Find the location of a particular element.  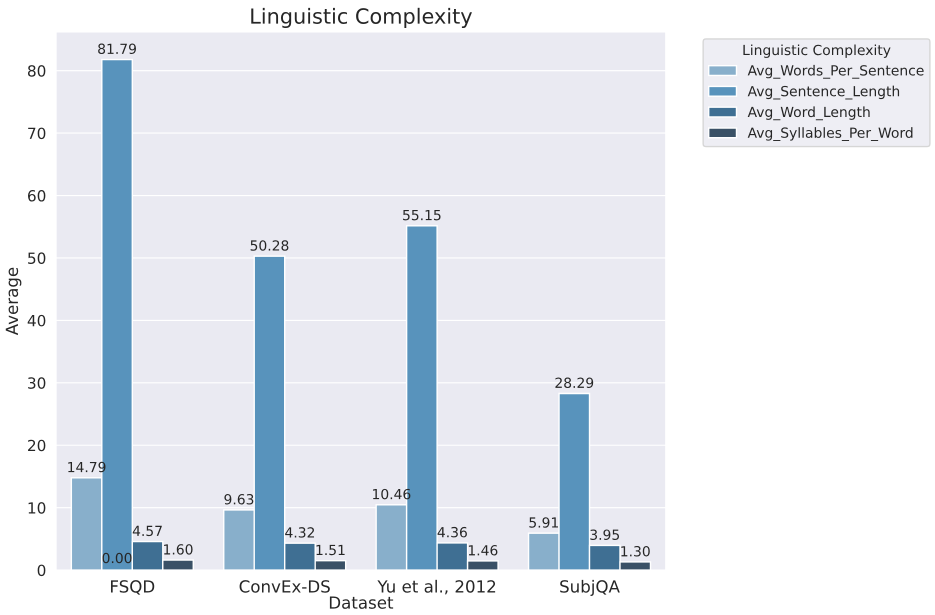

data-label: 28.29 is located at coordinates (574, 383).